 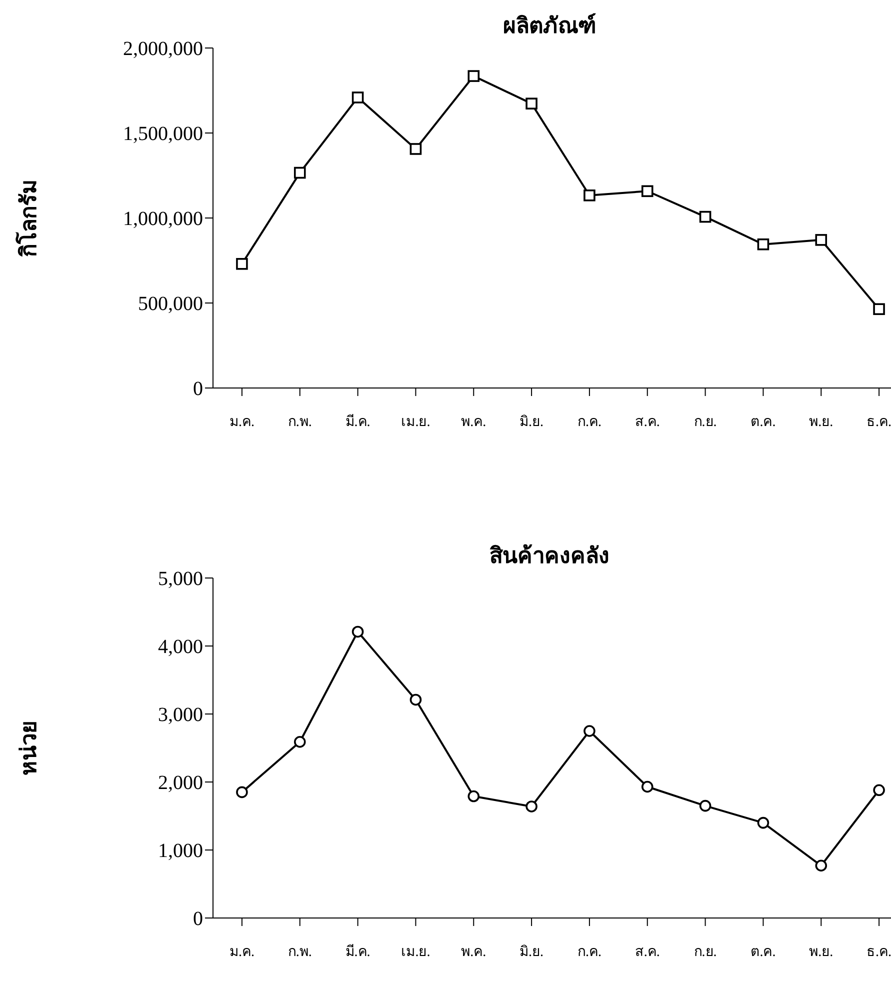 I want to click on chart-title: ผลิตภัณฑ์, so click(x=549, y=25).